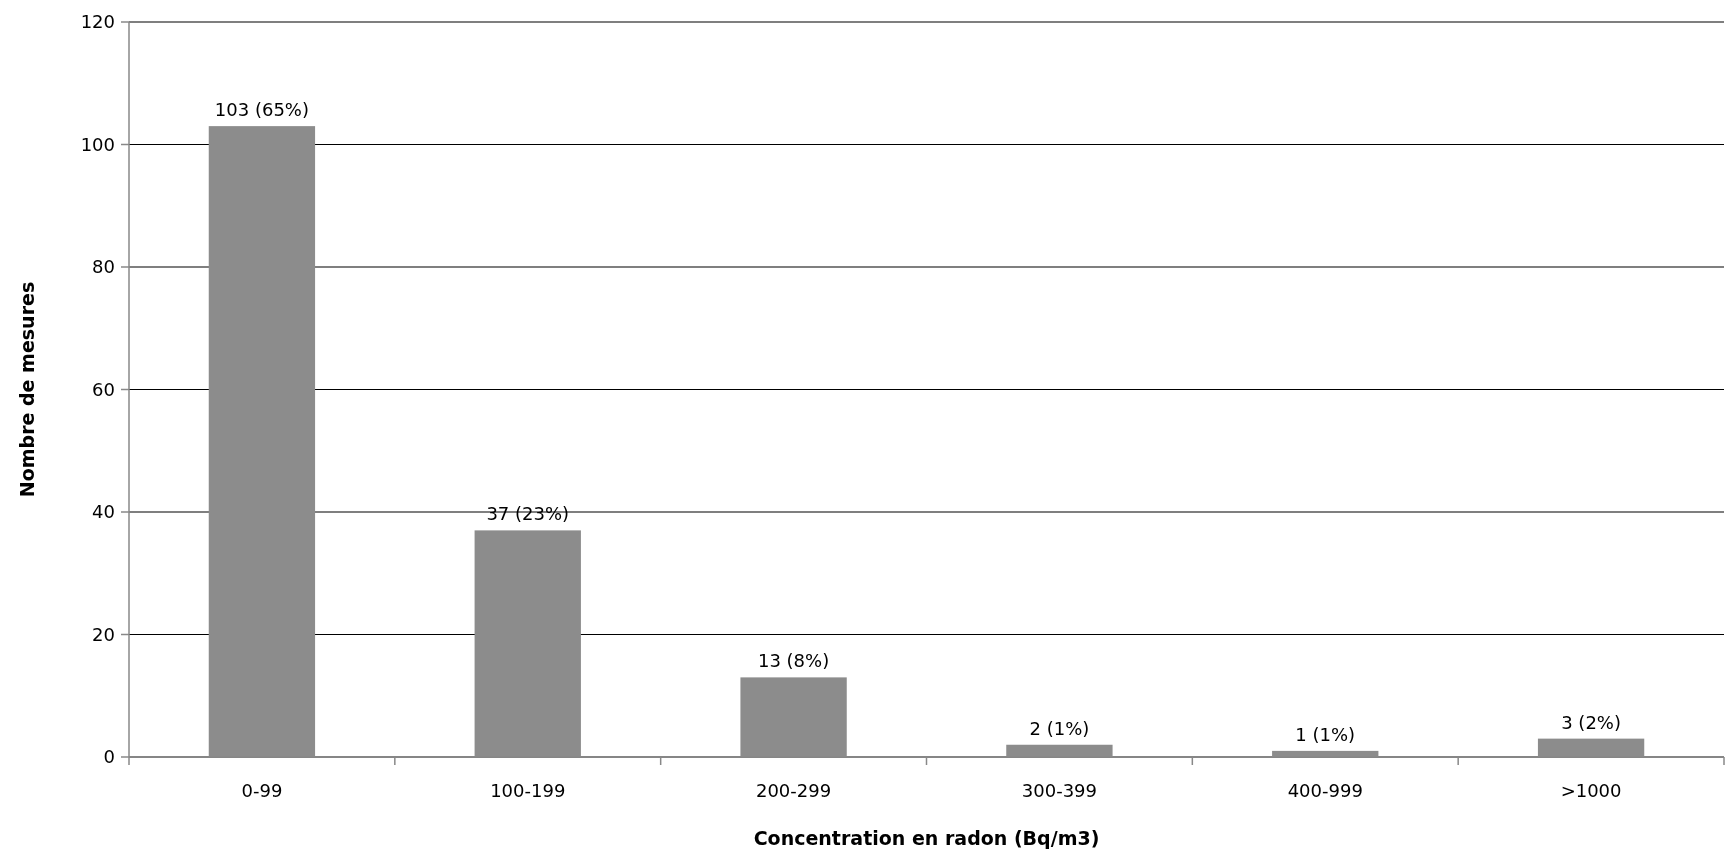 The image size is (1733, 867). Describe the element at coordinates (926, 838) in the screenshot. I see `x-axis-title: Concentration en radon (Bq/m3)` at that location.